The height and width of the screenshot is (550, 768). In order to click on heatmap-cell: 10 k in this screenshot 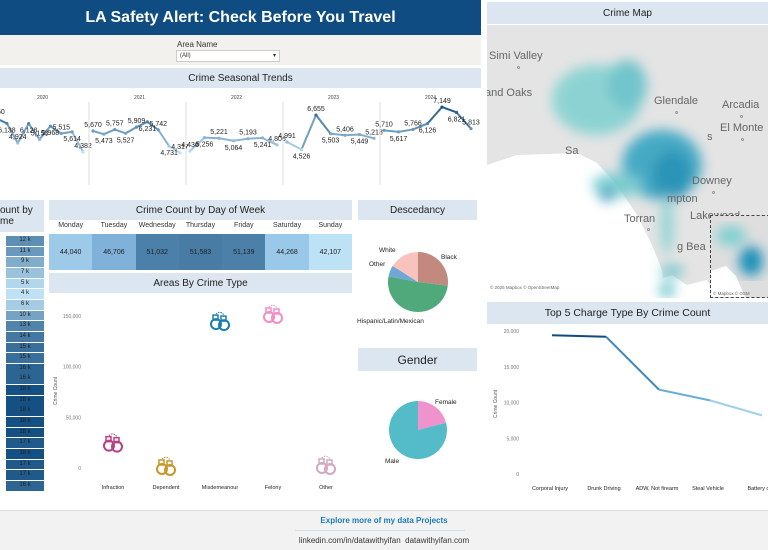, I will do `click(25, 315)`.